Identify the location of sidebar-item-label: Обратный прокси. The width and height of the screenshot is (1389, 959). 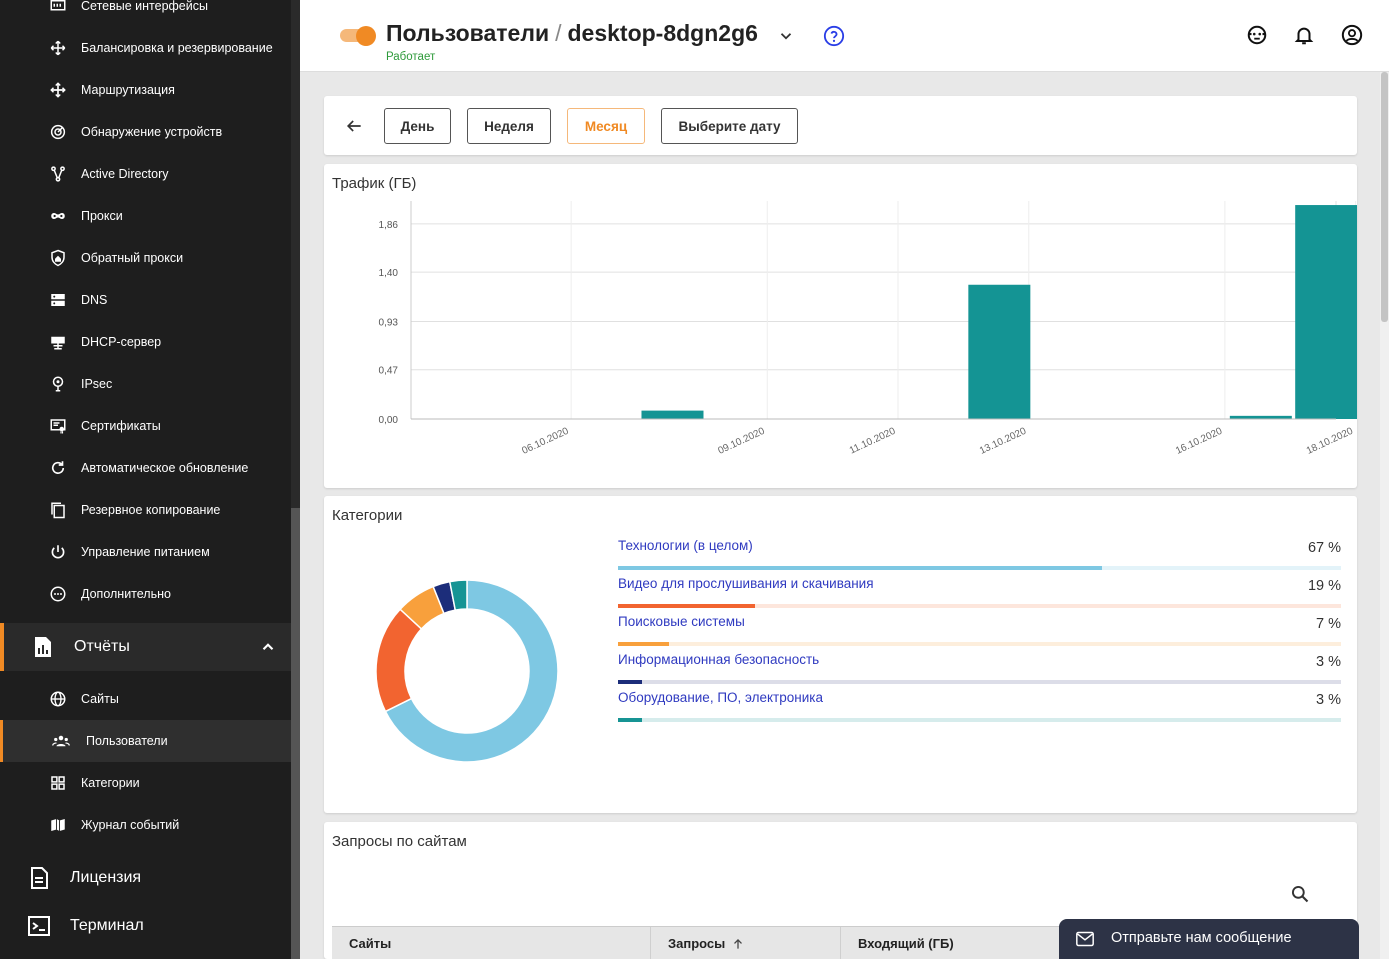
(132, 258).